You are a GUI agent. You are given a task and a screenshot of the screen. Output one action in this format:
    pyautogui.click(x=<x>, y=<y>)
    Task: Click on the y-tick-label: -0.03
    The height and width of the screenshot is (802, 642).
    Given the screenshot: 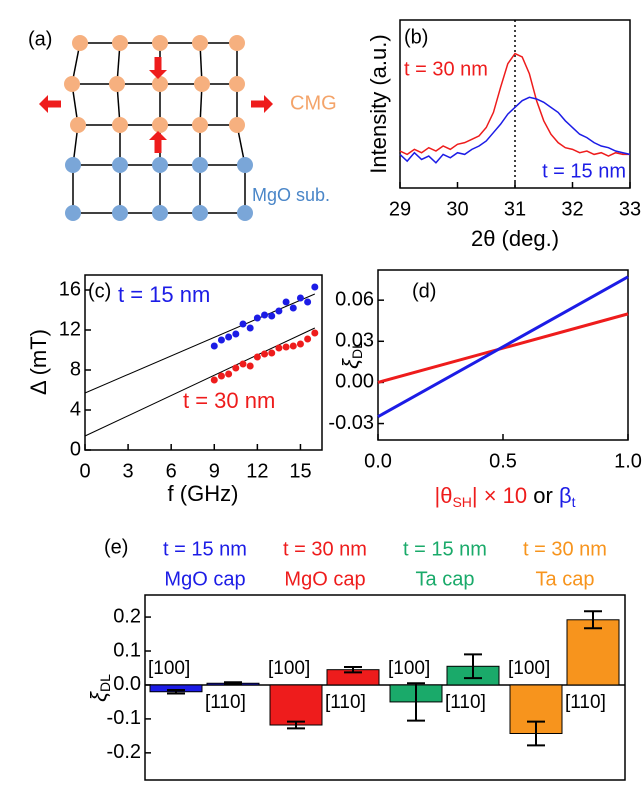 What is the action you would take?
    pyautogui.click(x=351, y=423)
    